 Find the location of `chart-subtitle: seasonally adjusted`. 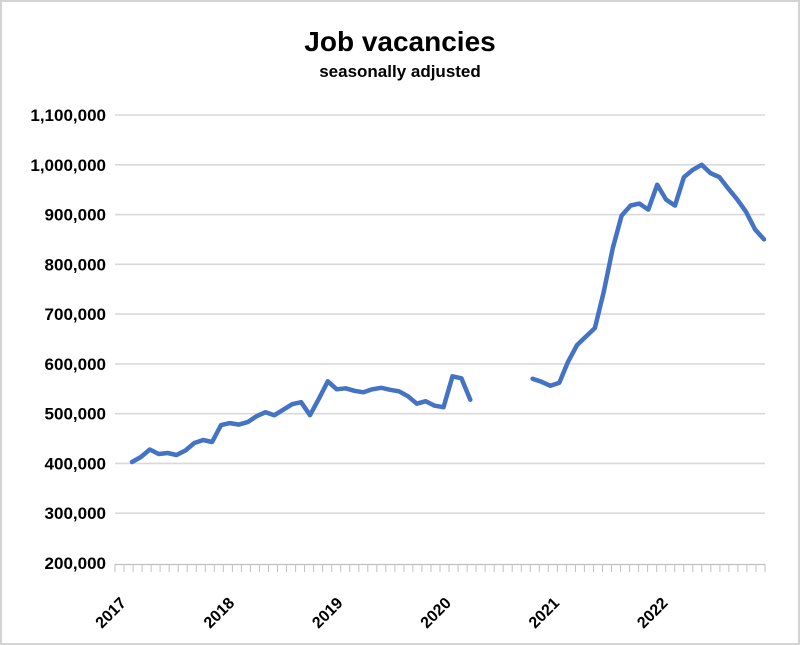

chart-subtitle: seasonally adjusted is located at coordinates (400, 71).